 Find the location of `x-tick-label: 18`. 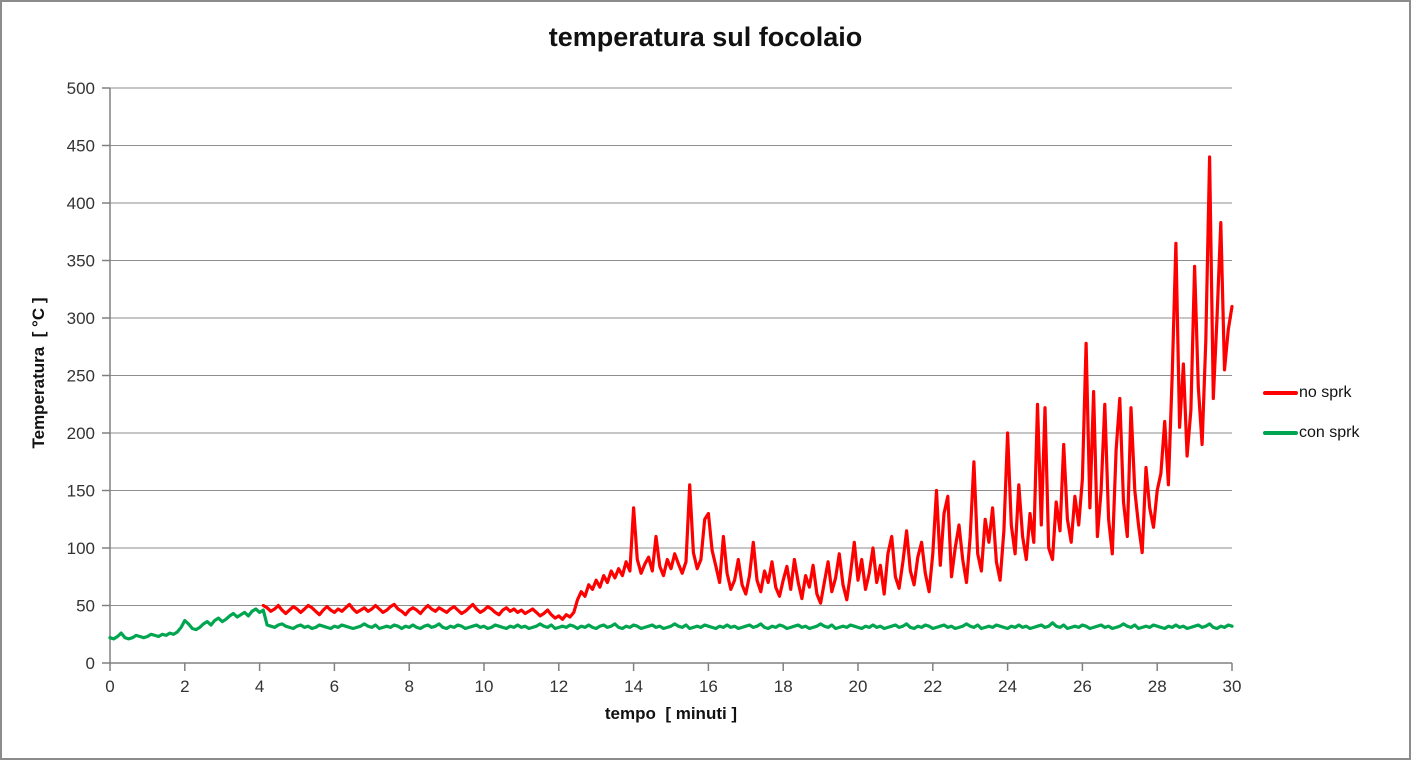

x-tick-label: 18 is located at coordinates (783, 686).